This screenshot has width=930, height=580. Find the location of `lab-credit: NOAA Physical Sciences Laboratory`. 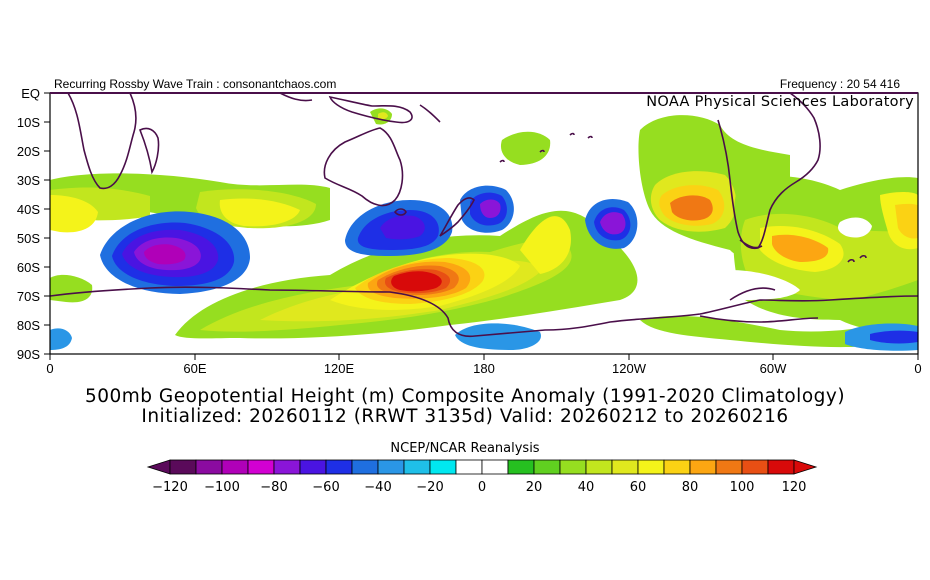

lab-credit: NOAA Physical Sciences Laboratory is located at coordinates (780, 102).